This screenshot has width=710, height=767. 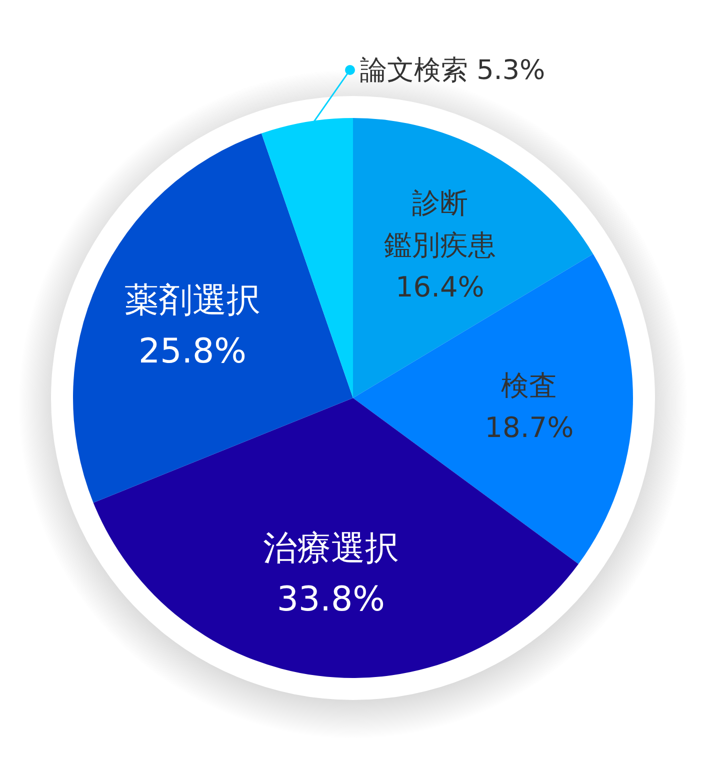 What do you see at coordinates (330, 599) in the screenshot?
I see `data-label: 33.8%` at bounding box center [330, 599].